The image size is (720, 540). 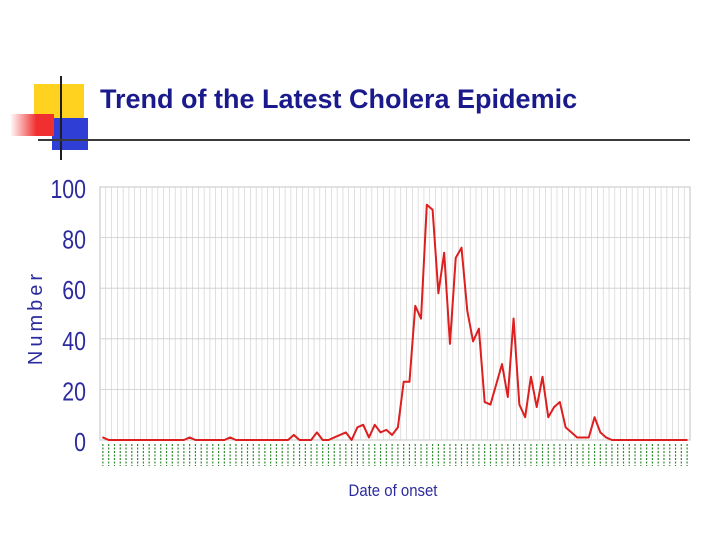 What do you see at coordinates (68, 190) in the screenshot?
I see `y-tick-label: 100` at bounding box center [68, 190].